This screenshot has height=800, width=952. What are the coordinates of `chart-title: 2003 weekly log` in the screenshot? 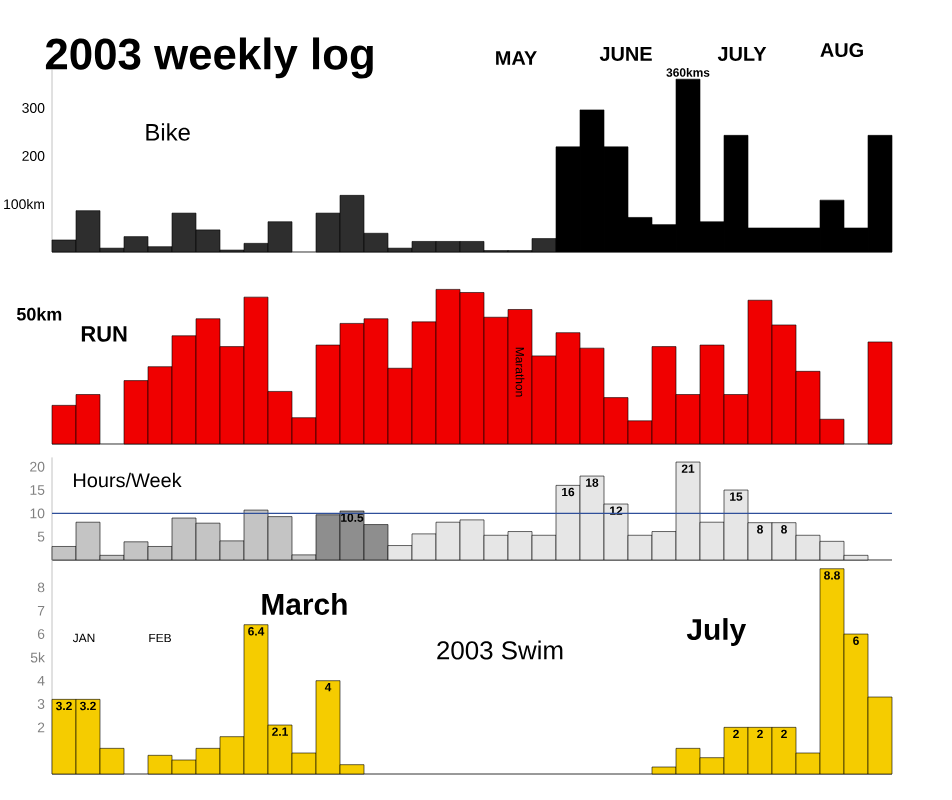 It's located at (209, 58).